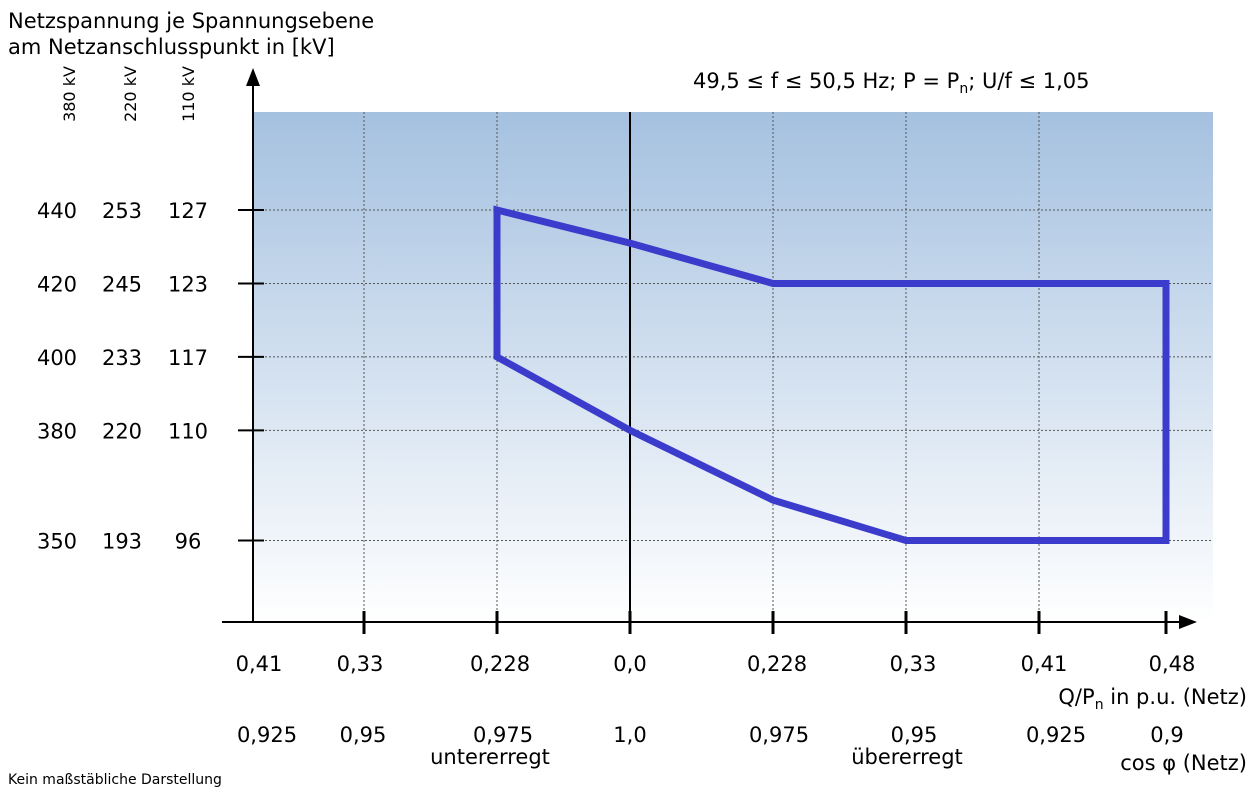  What do you see at coordinates (188, 284) in the screenshot?
I see `y-tick-label: 123` at bounding box center [188, 284].